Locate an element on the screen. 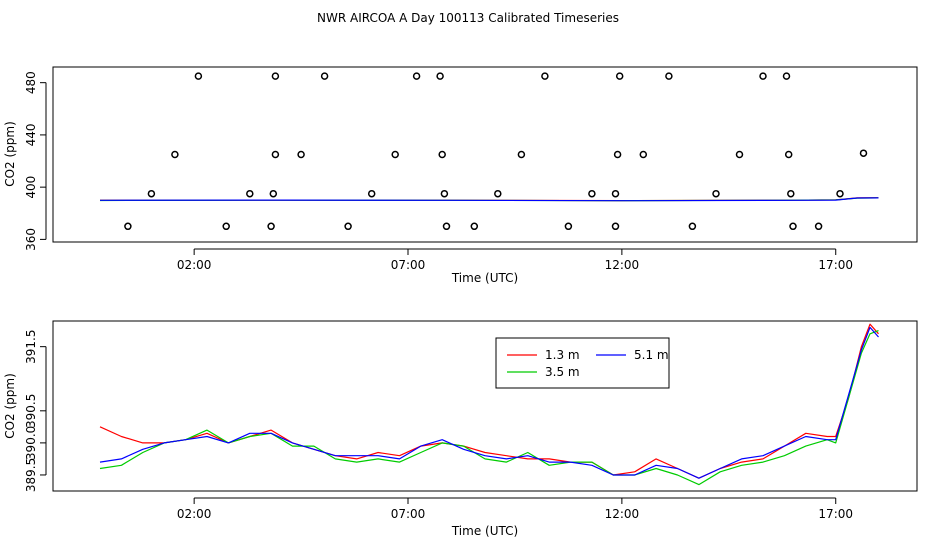 The height and width of the screenshot is (540, 936). legend-box is located at coordinates (582, 363).